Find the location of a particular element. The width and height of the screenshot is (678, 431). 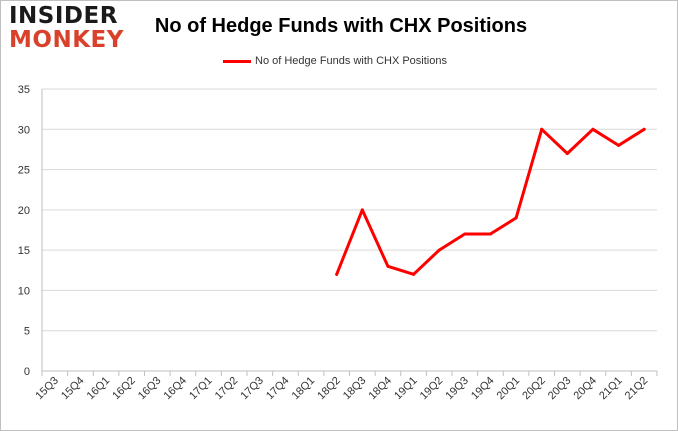

y-tick-label: 15 is located at coordinates (24, 251).